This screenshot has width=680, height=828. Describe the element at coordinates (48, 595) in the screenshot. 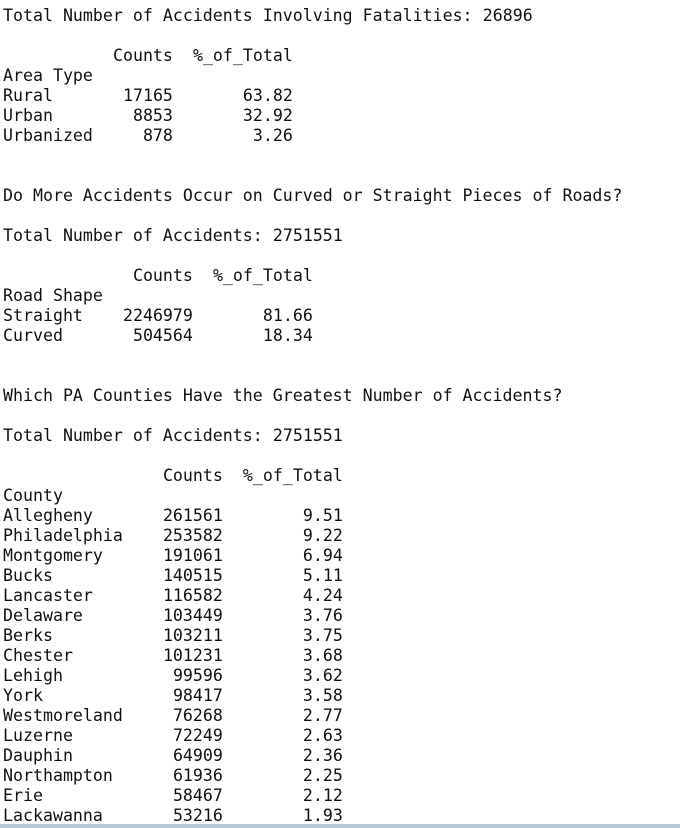

I see `row-label: Lancaster` at that location.